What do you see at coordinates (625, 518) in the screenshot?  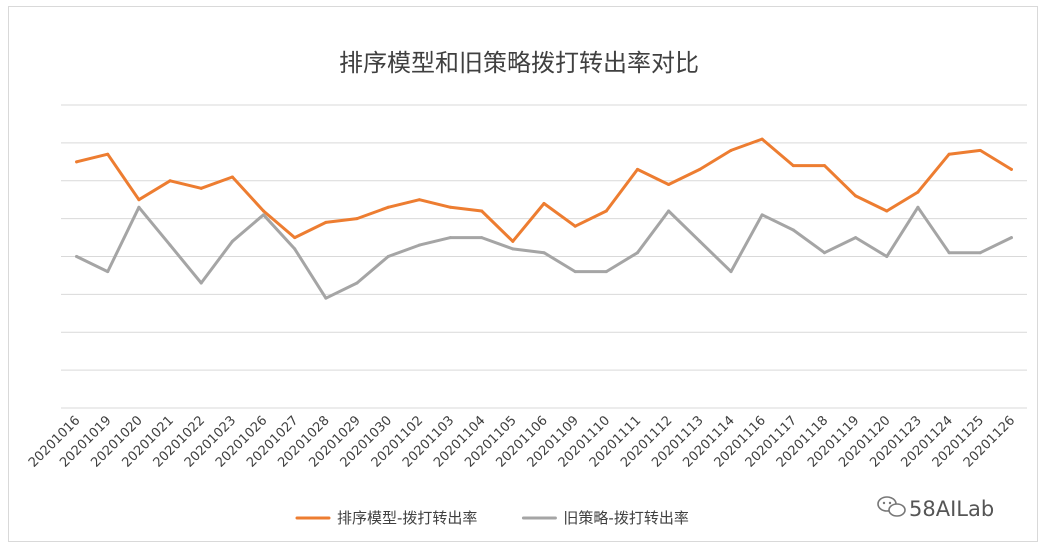 I see `legend-label-2: 旧策略-拨打转出率` at bounding box center [625, 518].